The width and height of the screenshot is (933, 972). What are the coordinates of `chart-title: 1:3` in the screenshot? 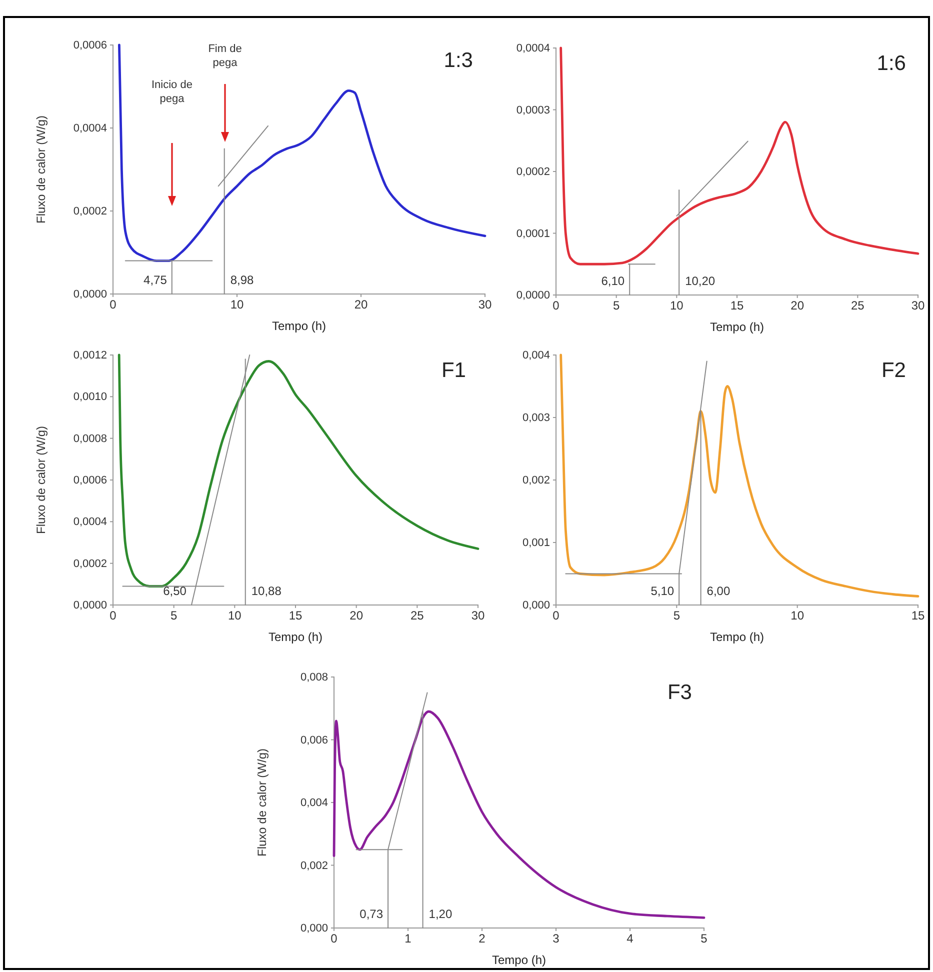 It's located at (458, 60).